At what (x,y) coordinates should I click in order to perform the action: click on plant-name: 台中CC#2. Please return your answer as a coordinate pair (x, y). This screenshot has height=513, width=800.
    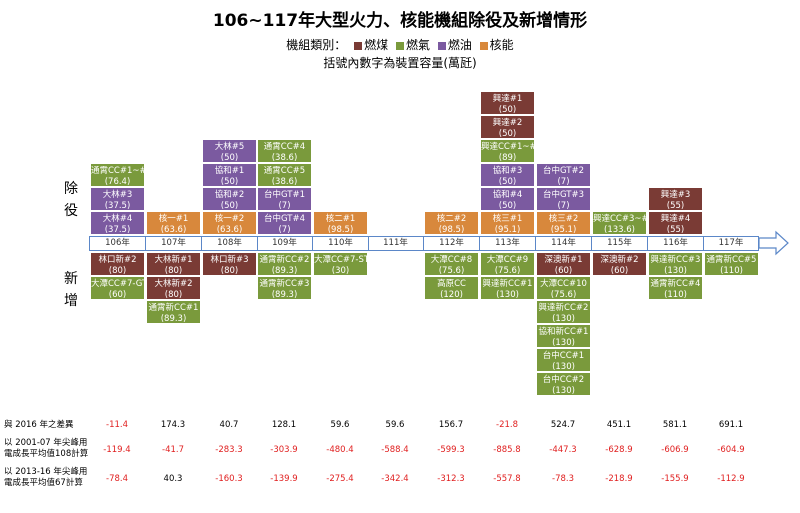
    Looking at the image, I should click on (563, 380).